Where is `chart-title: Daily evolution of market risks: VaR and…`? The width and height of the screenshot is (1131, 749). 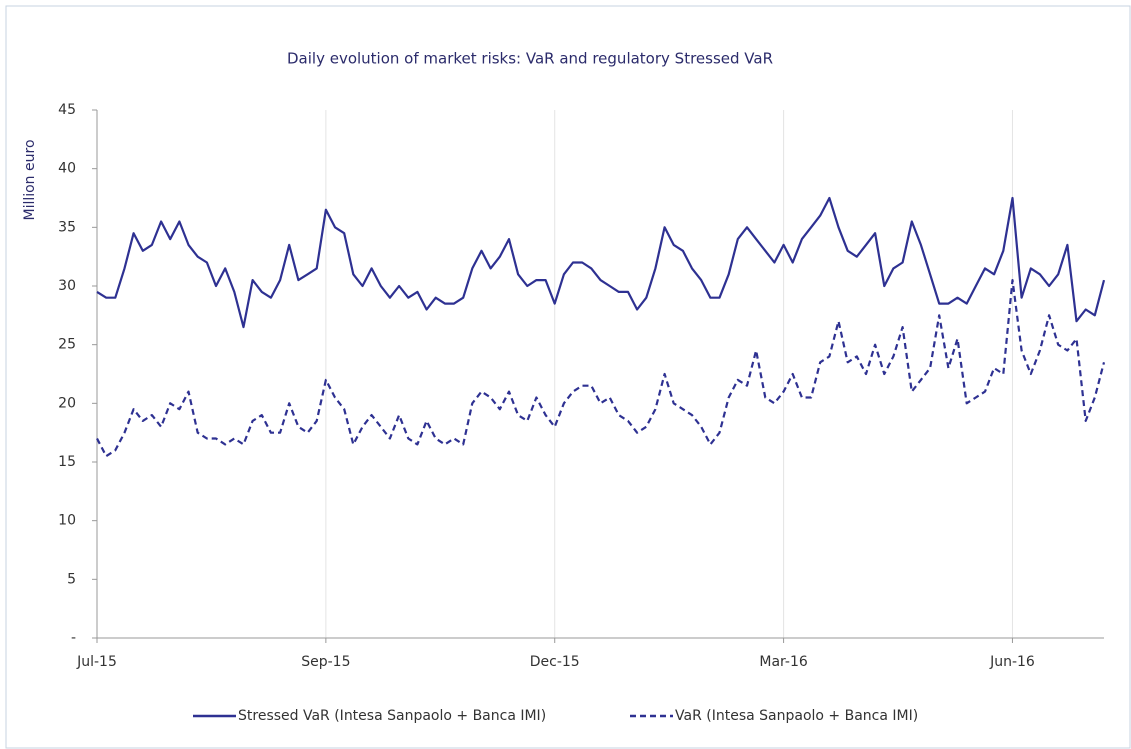
chart-title: Daily evolution of market risks: VaR and… is located at coordinates (530, 59).